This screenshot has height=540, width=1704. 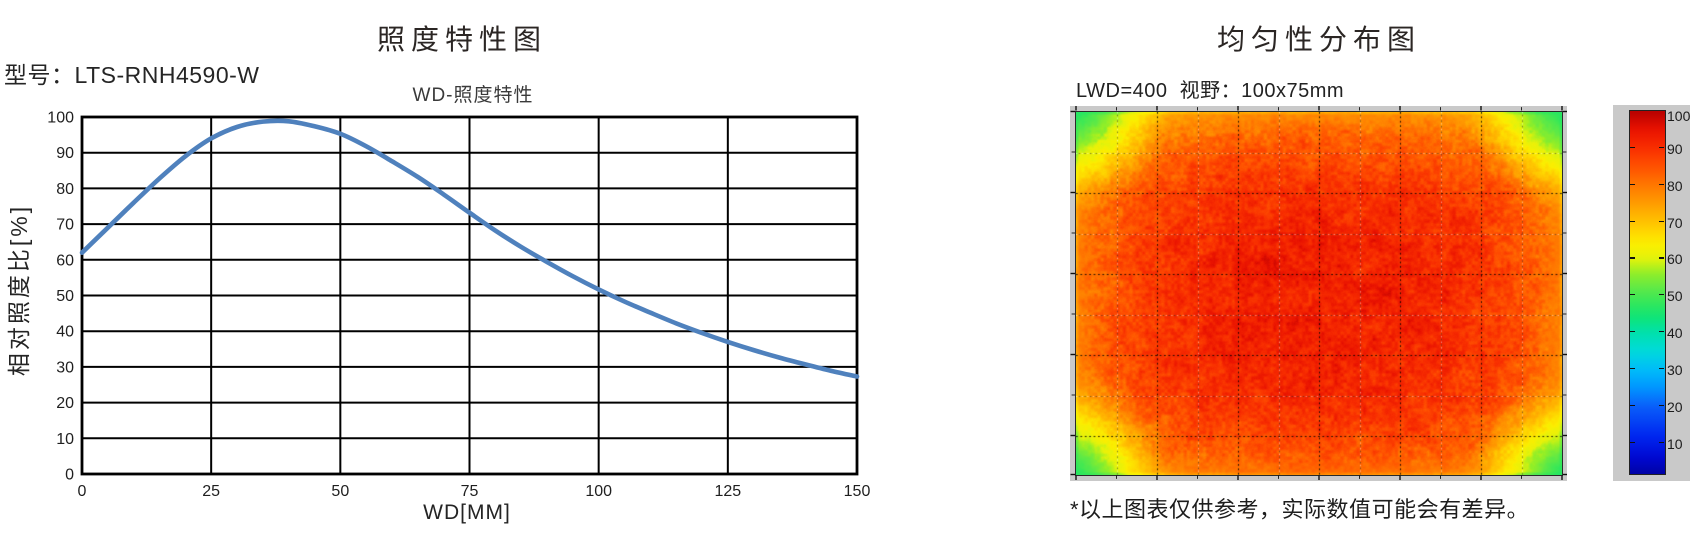 I want to click on x-tick-label: 25, so click(x=211, y=491).